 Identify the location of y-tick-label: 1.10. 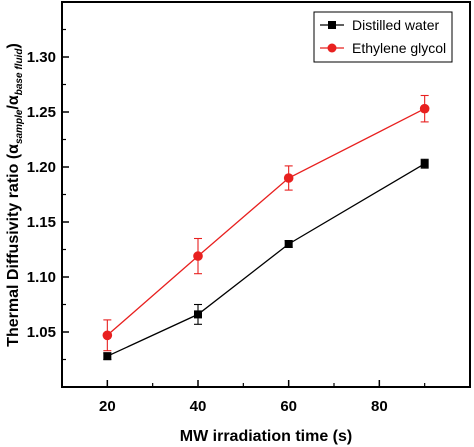
(41, 277).